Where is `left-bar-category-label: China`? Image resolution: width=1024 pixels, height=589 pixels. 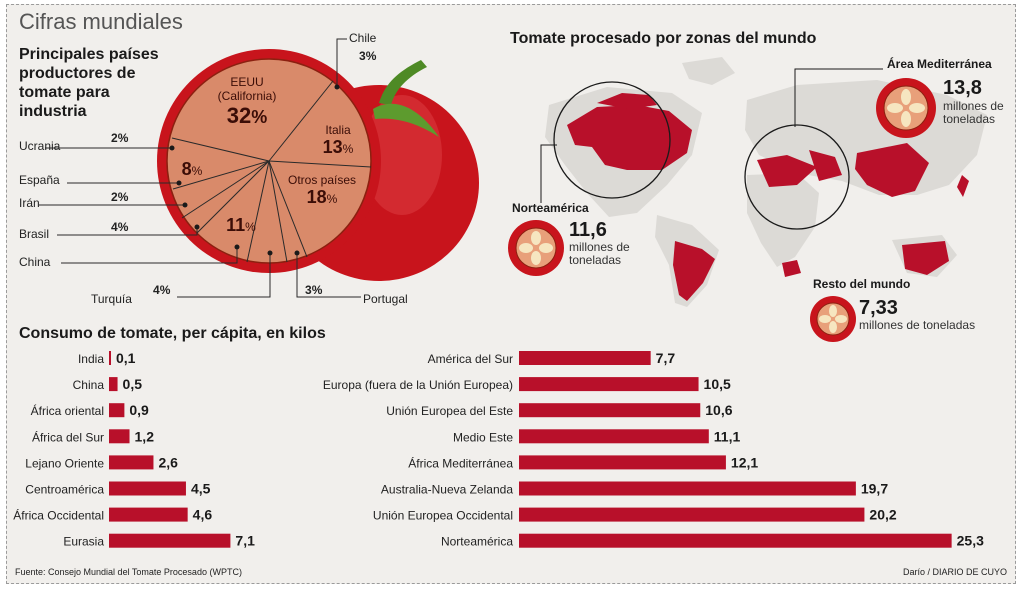 left-bar-category-label: China is located at coordinates (89, 385).